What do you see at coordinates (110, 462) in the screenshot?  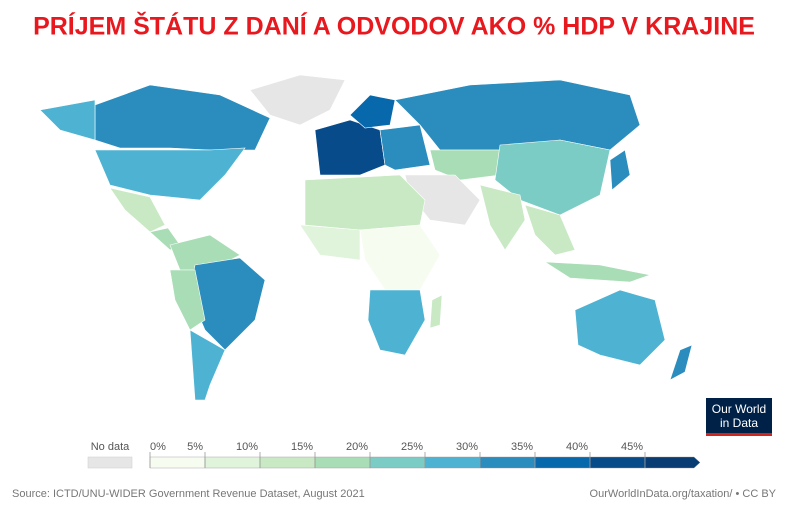 I see `legend-no-data-swatch` at bounding box center [110, 462].